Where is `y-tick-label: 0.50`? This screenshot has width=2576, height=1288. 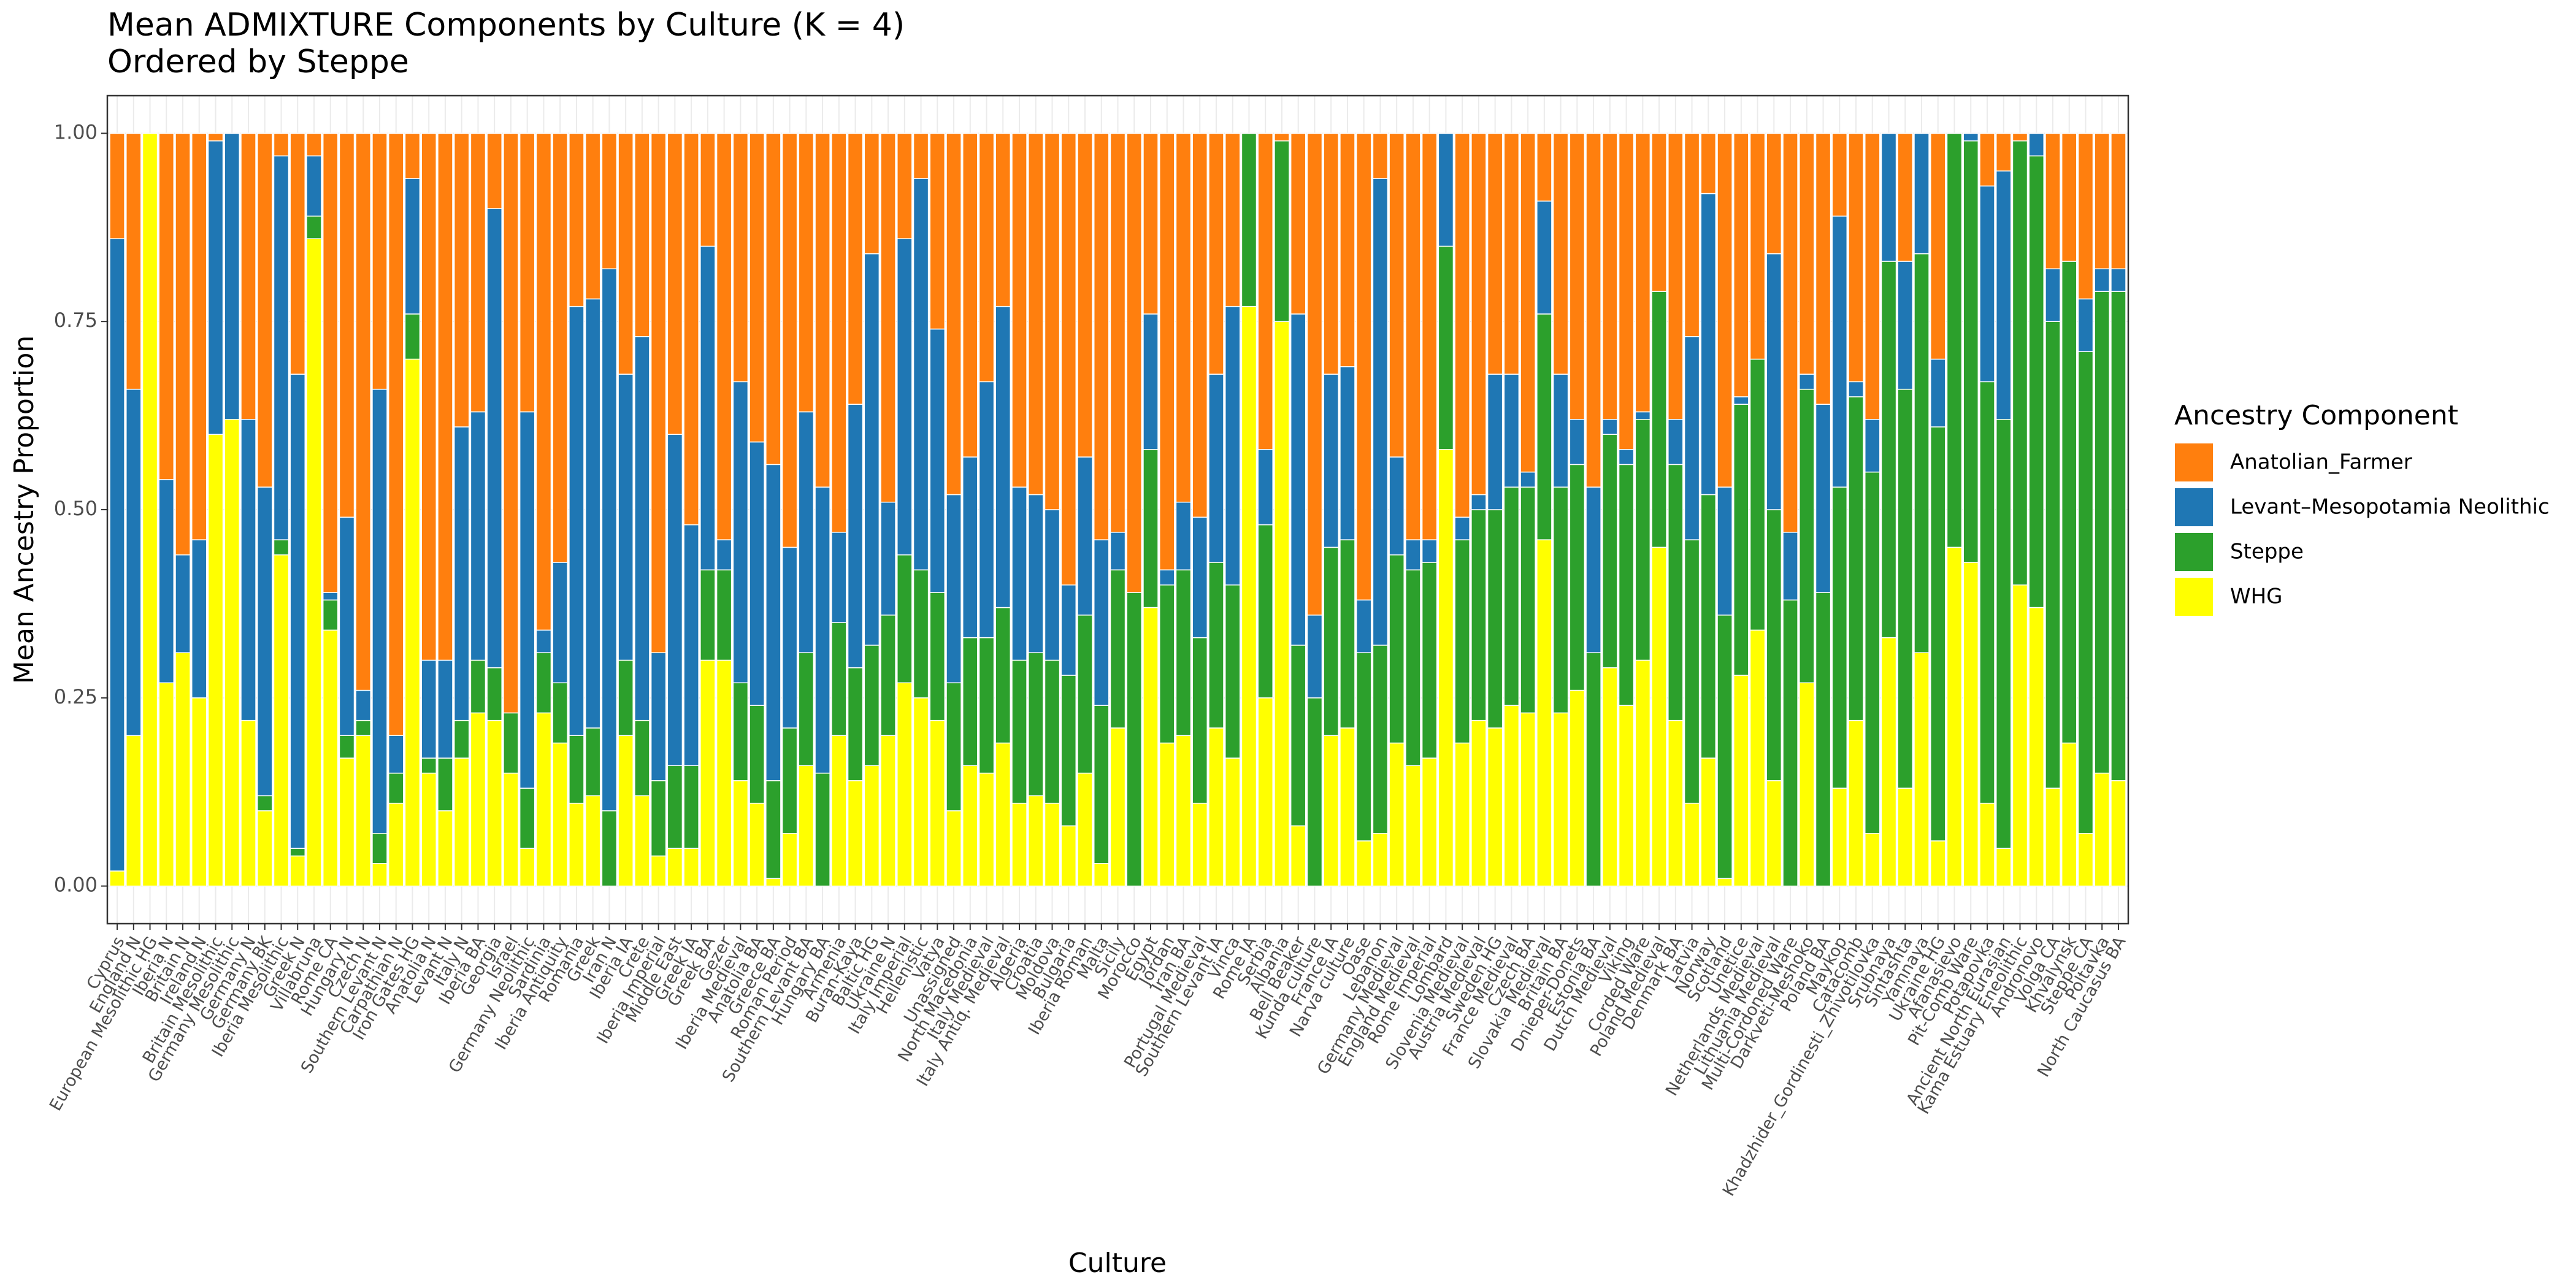 y-tick-label: 0.50 is located at coordinates (76, 508).